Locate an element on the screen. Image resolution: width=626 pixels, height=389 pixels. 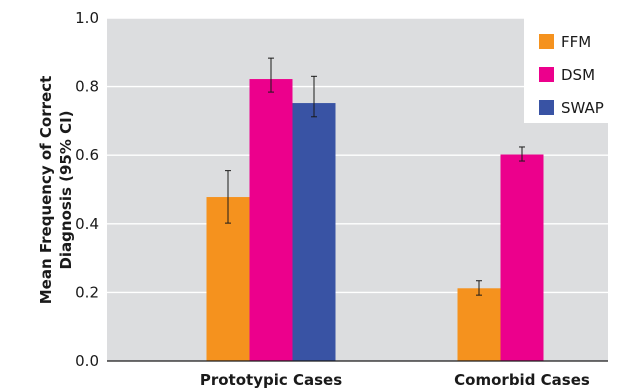
bar-ffm-comorbid is located at coordinates (479, 324).